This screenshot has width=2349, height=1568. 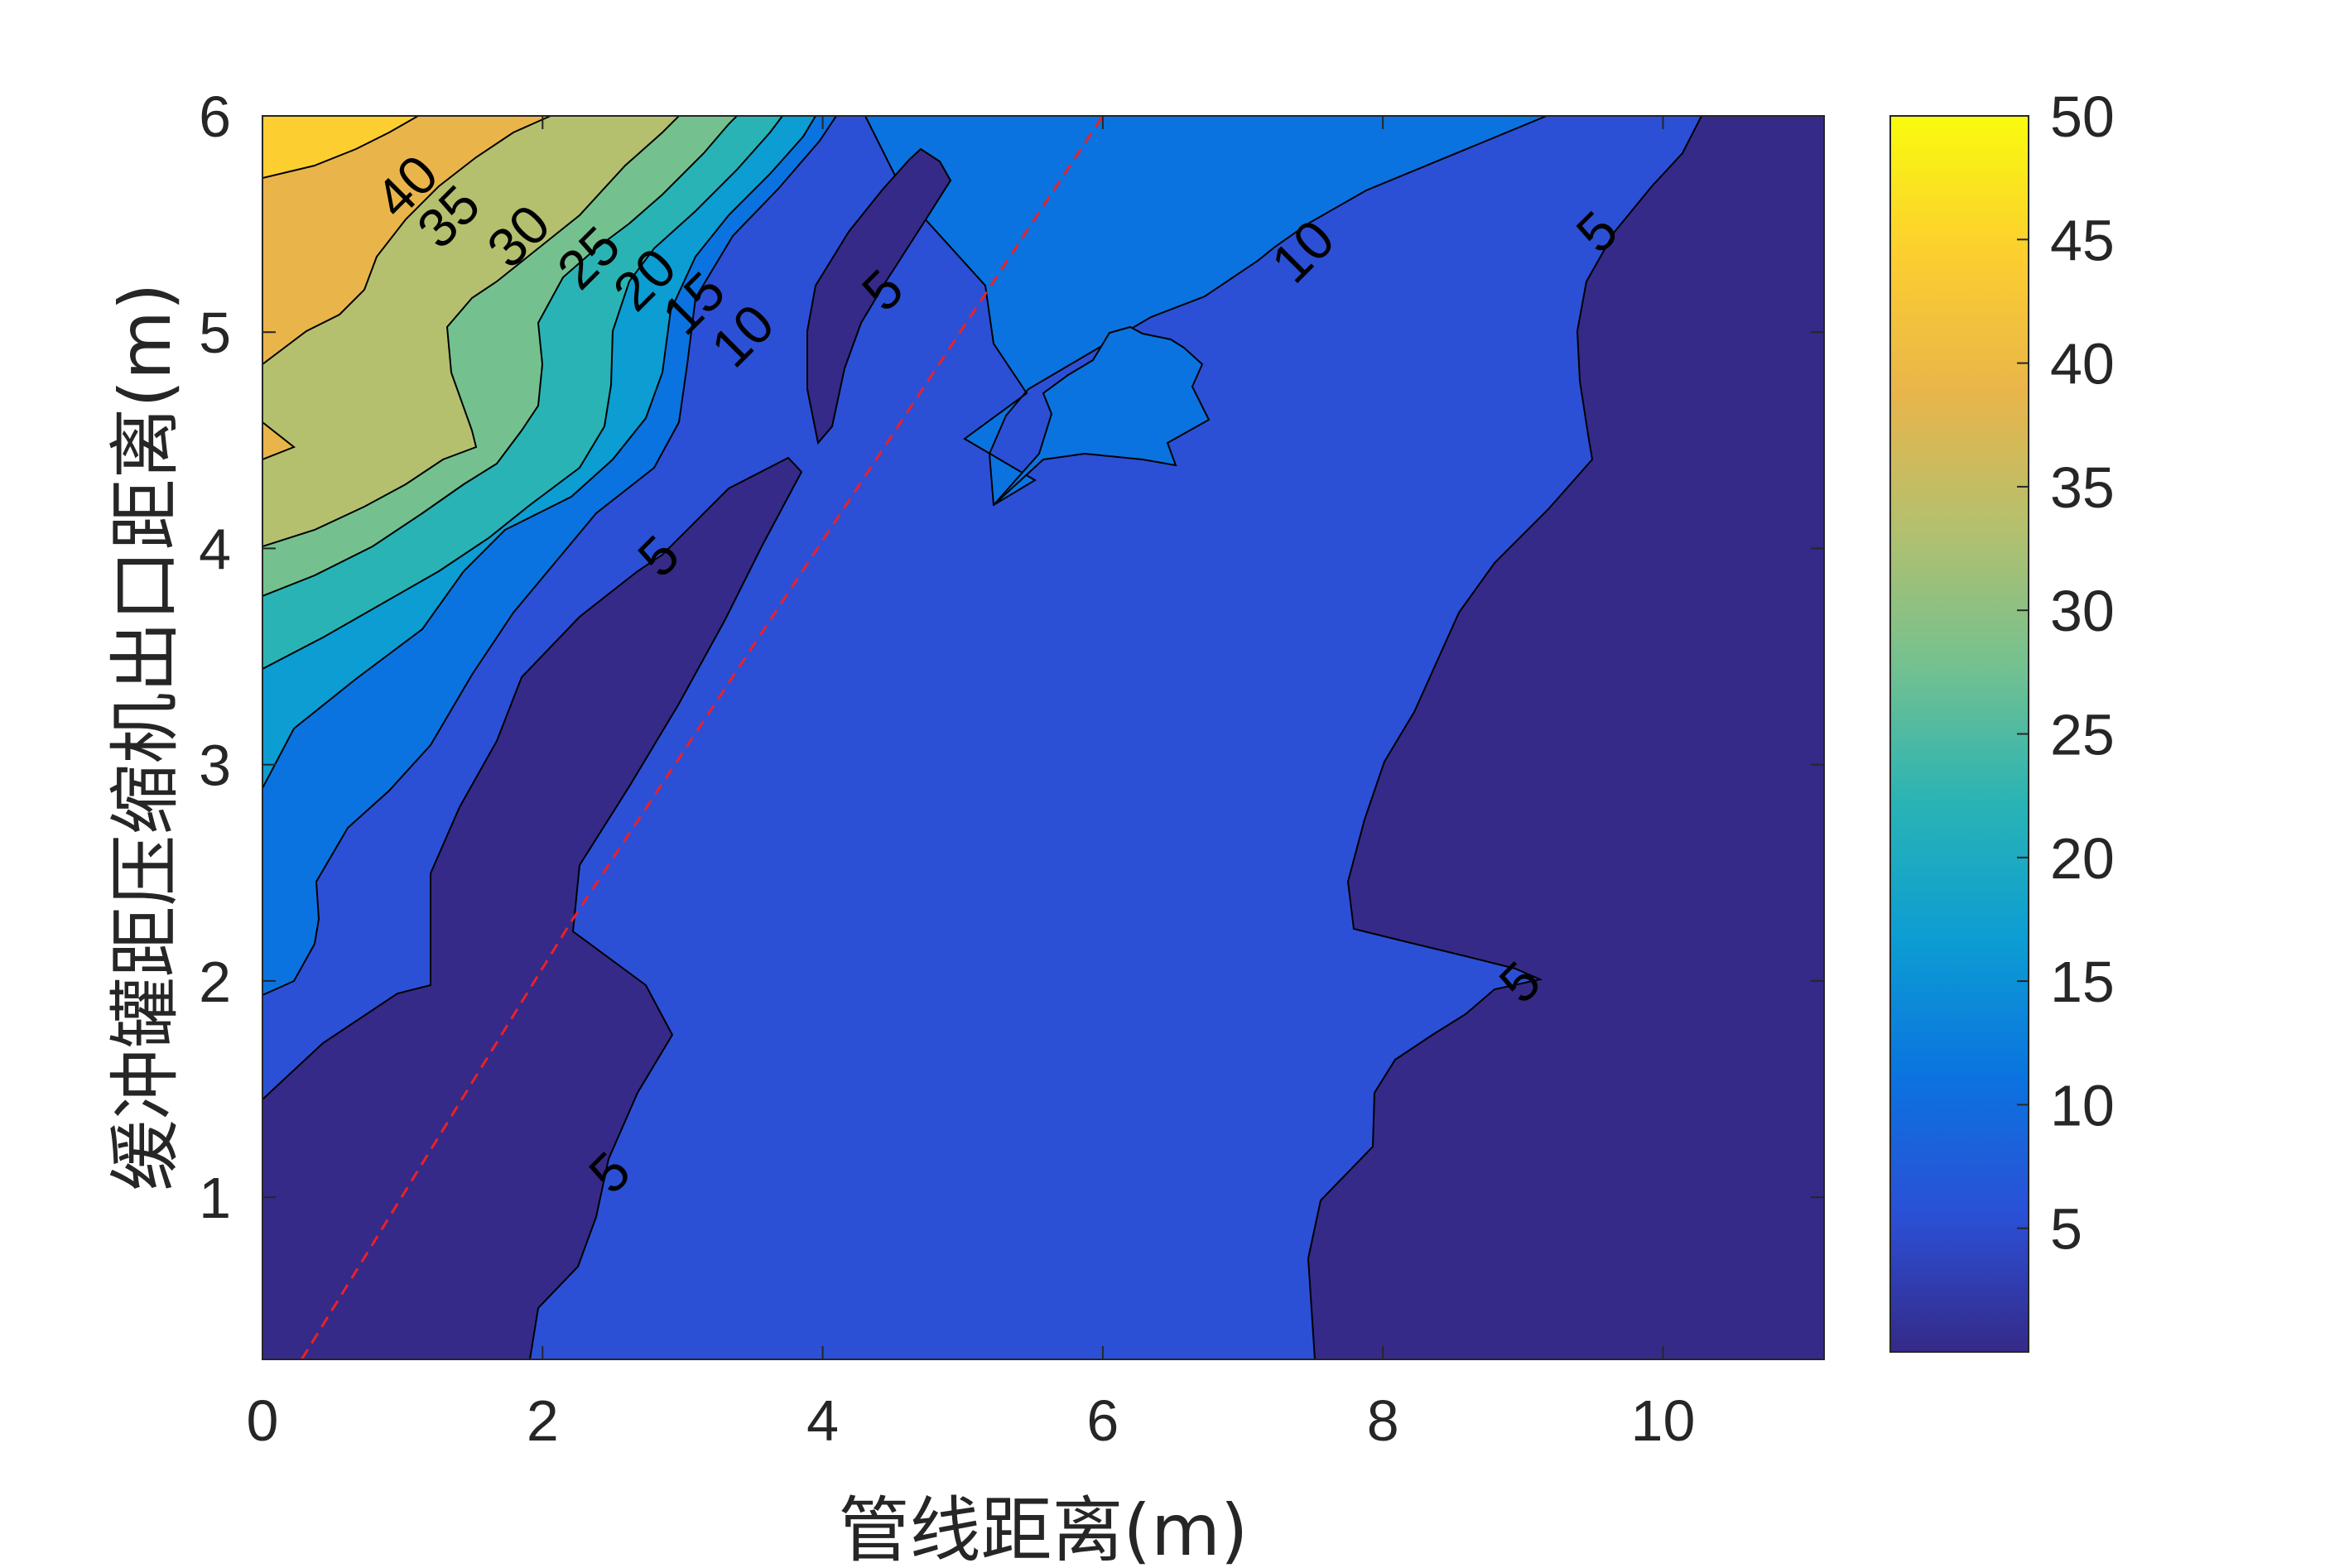 What do you see at coordinates (215, 765) in the screenshot?
I see `y-tick-label: 3` at bounding box center [215, 765].